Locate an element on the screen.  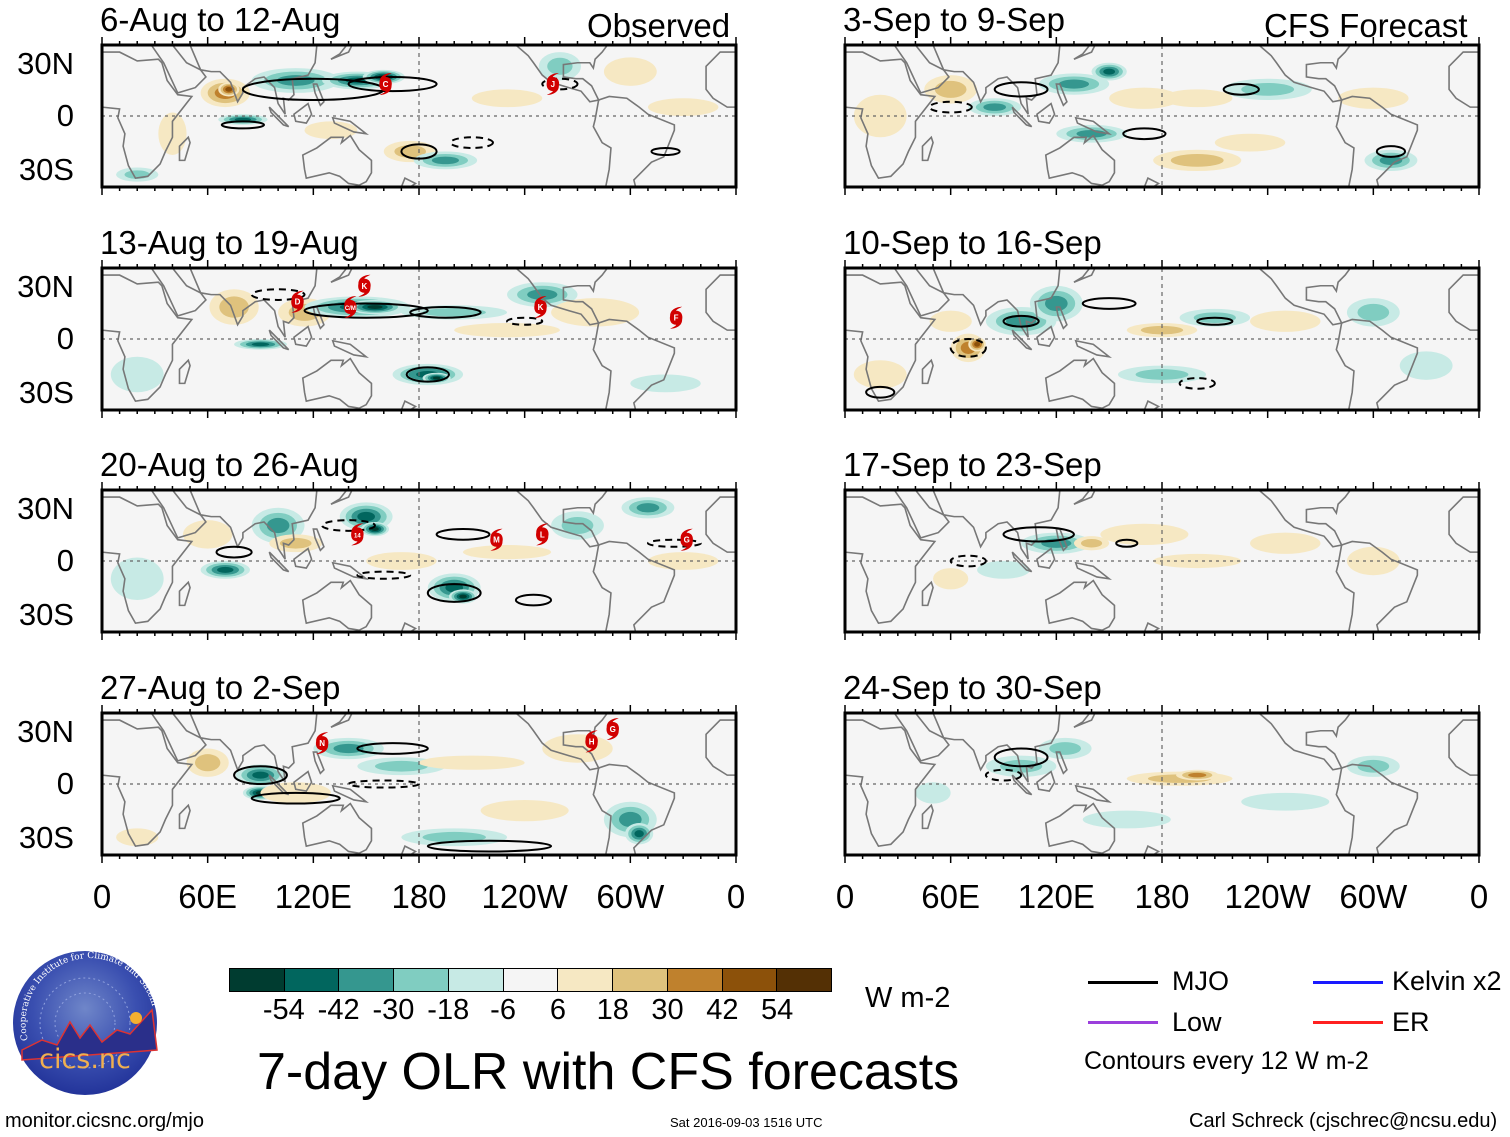
legend-er: ER is located at coordinates (1411, 1022).